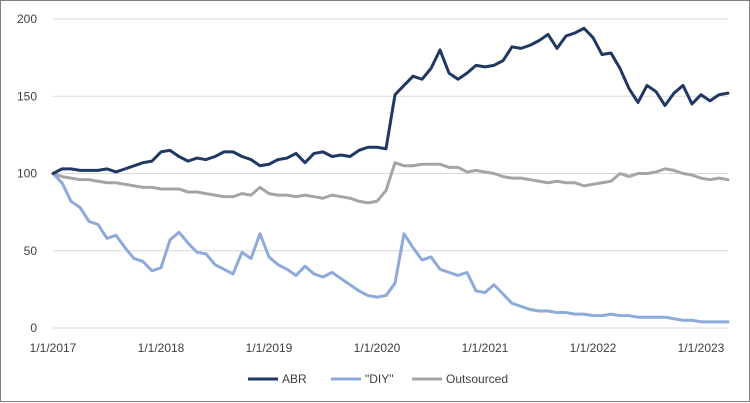 This screenshot has height=403, width=750. I want to click on x-tick-label: 1/1/2018, so click(161, 348).